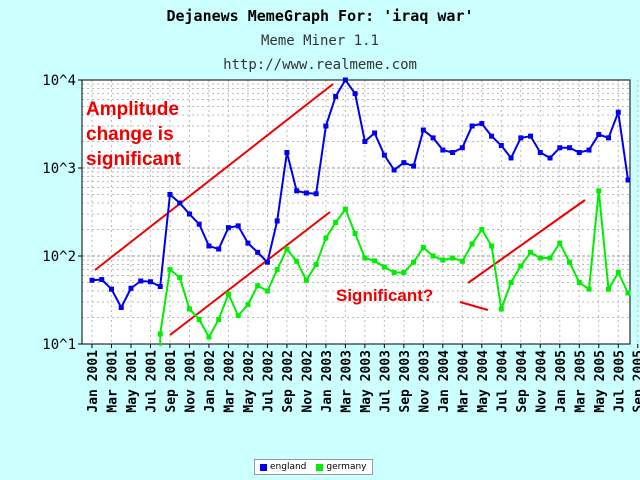  Describe the element at coordinates (384, 295) in the screenshot. I see `annotation-significant: Significant?` at that location.